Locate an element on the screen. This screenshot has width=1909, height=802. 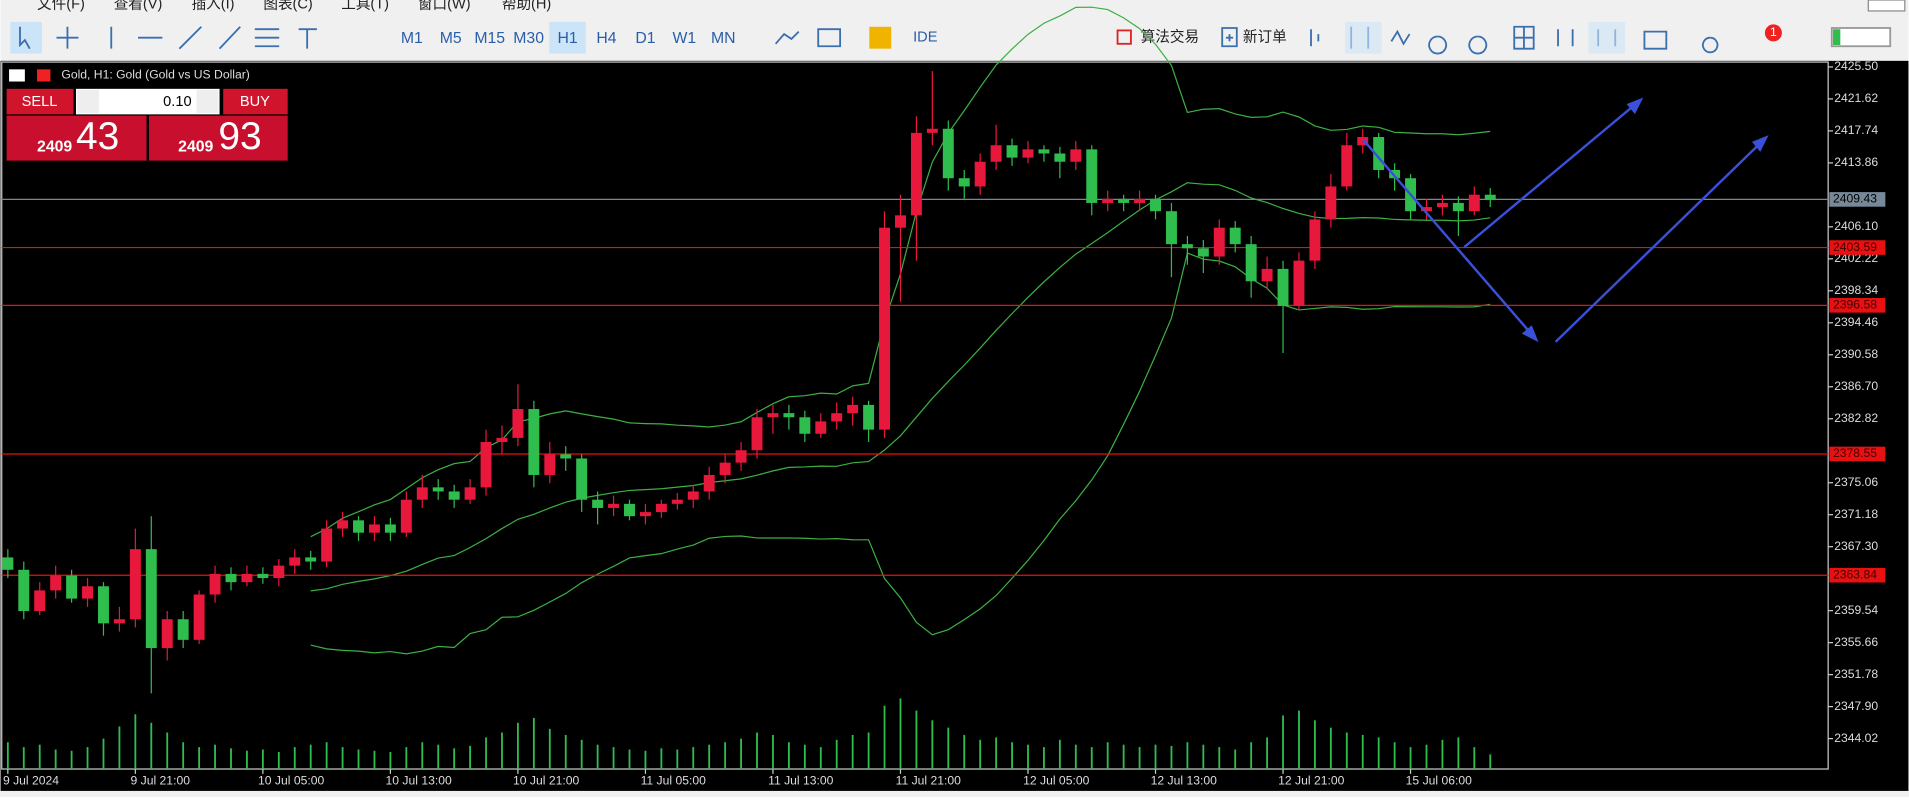
menu-item: 文件(F) is located at coordinates (61, 6).